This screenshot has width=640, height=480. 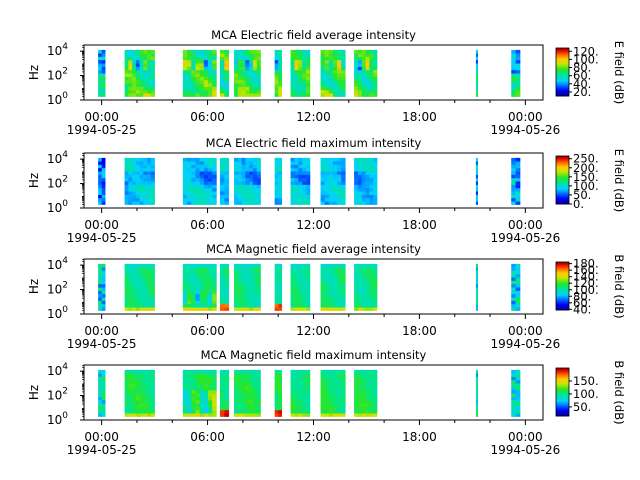 What do you see at coordinates (102, 344) in the screenshot?
I see `x-tick-date-label: 1994-05-25` at bounding box center [102, 344].